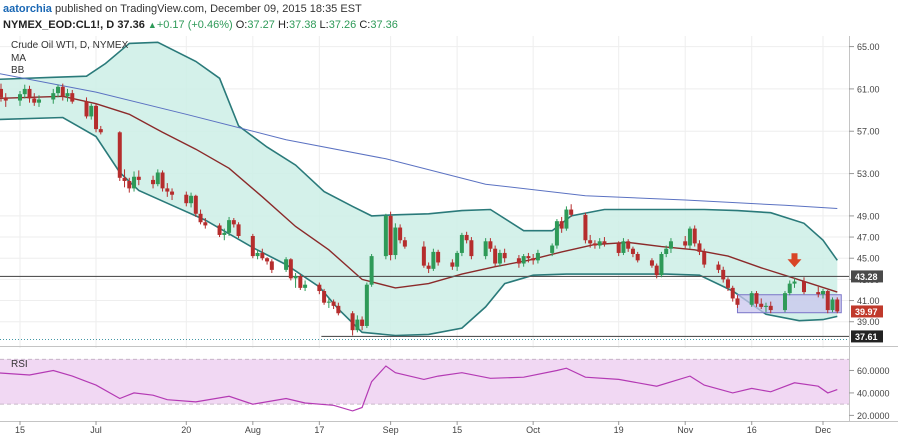 The height and width of the screenshot is (442, 898). Describe the element at coordinates (302, 25) in the screenshot. I see `high-value: 37.38` at that location.